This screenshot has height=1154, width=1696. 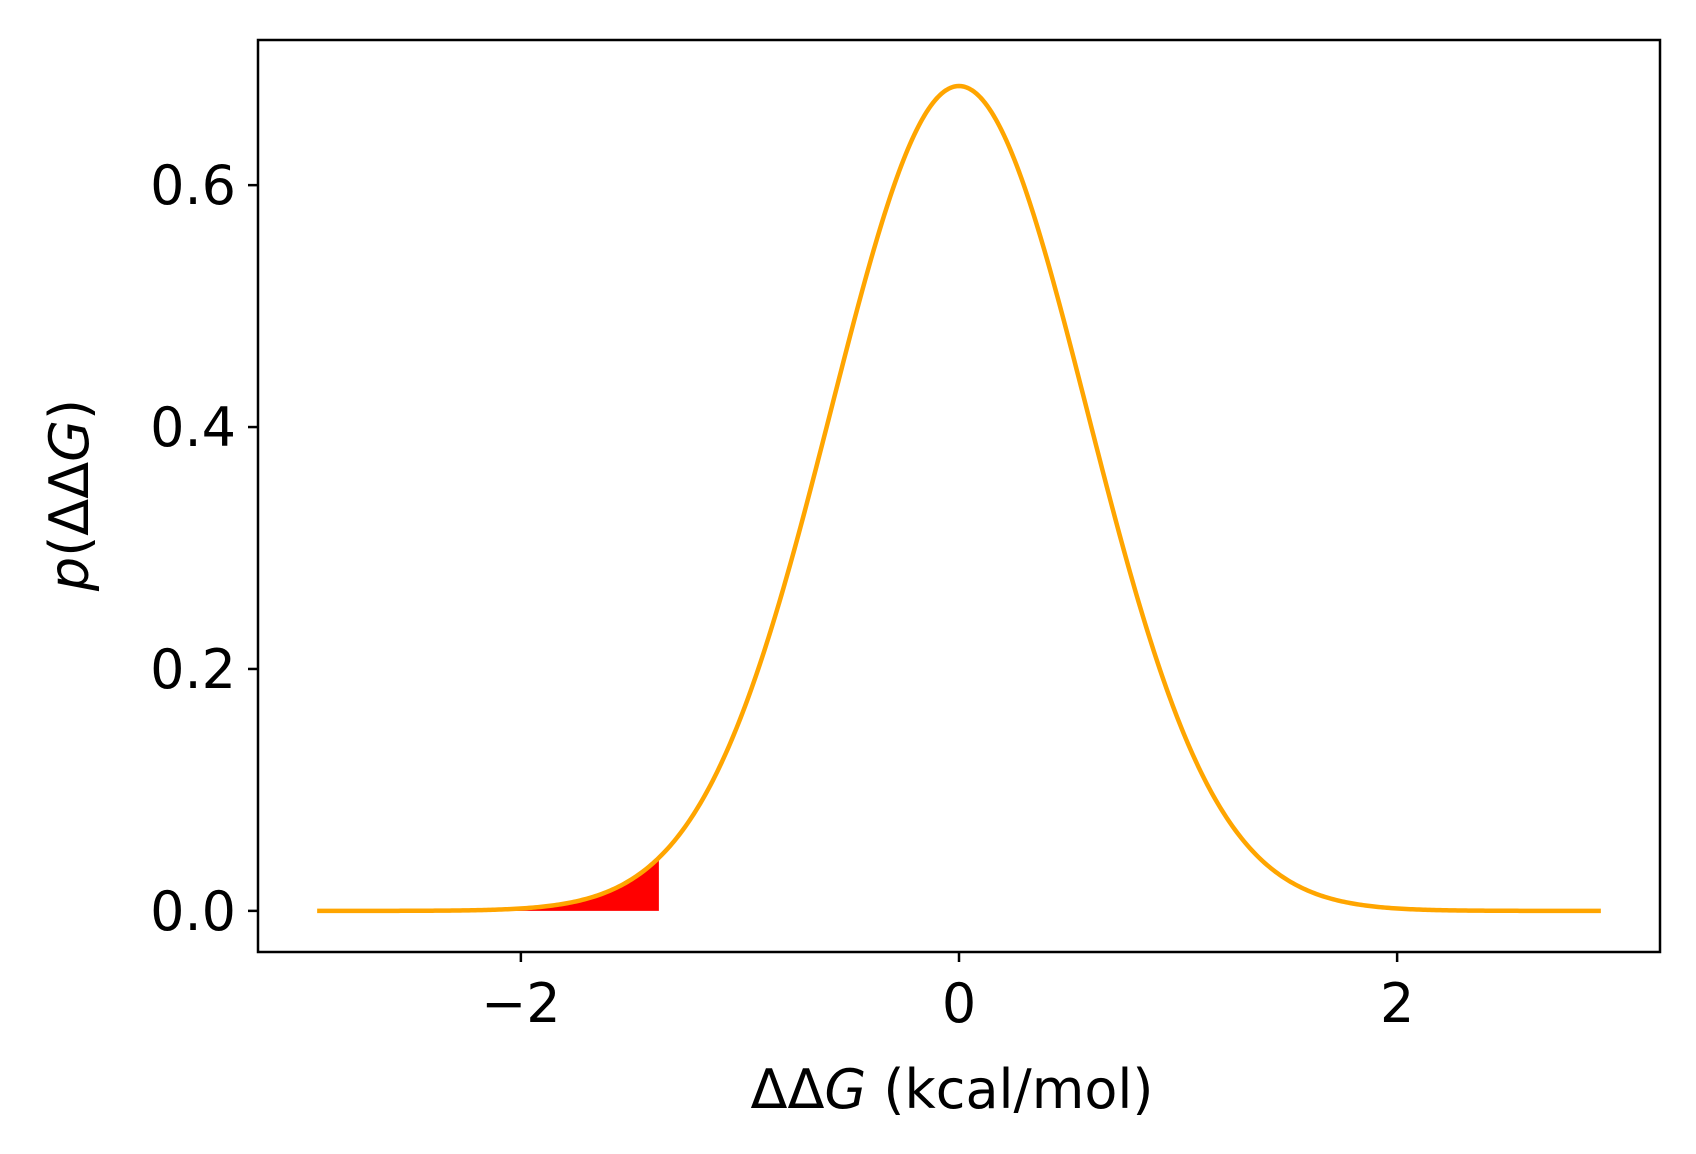 I want to click on y-axis-label: p(ΔΔG), so click(x=69, y=495).